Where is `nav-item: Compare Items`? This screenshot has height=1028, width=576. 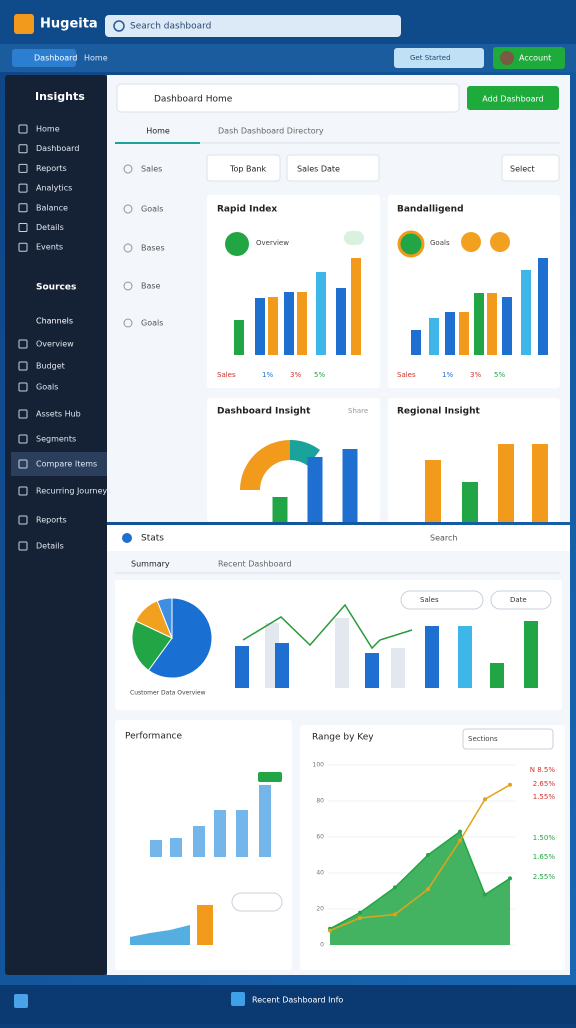 nav-item: Compare Items is located at coordinates (66, 464).